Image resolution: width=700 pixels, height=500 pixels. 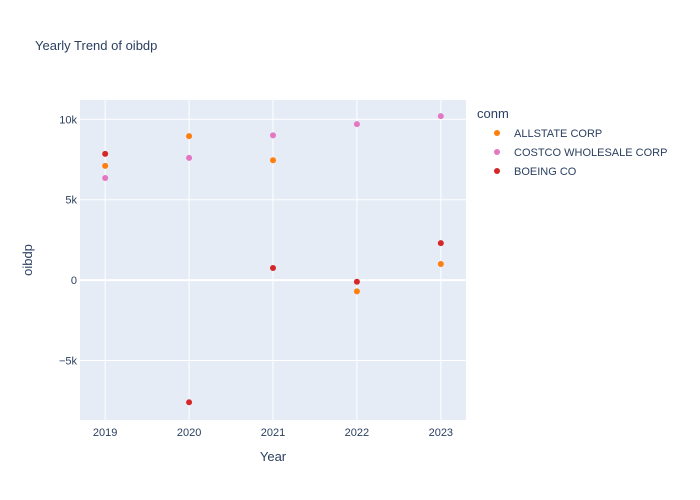 What do you see at coordinates (105, 433) in the screenshot?
I see `x-tick-label: 2019` at bounding box center [105, 433].